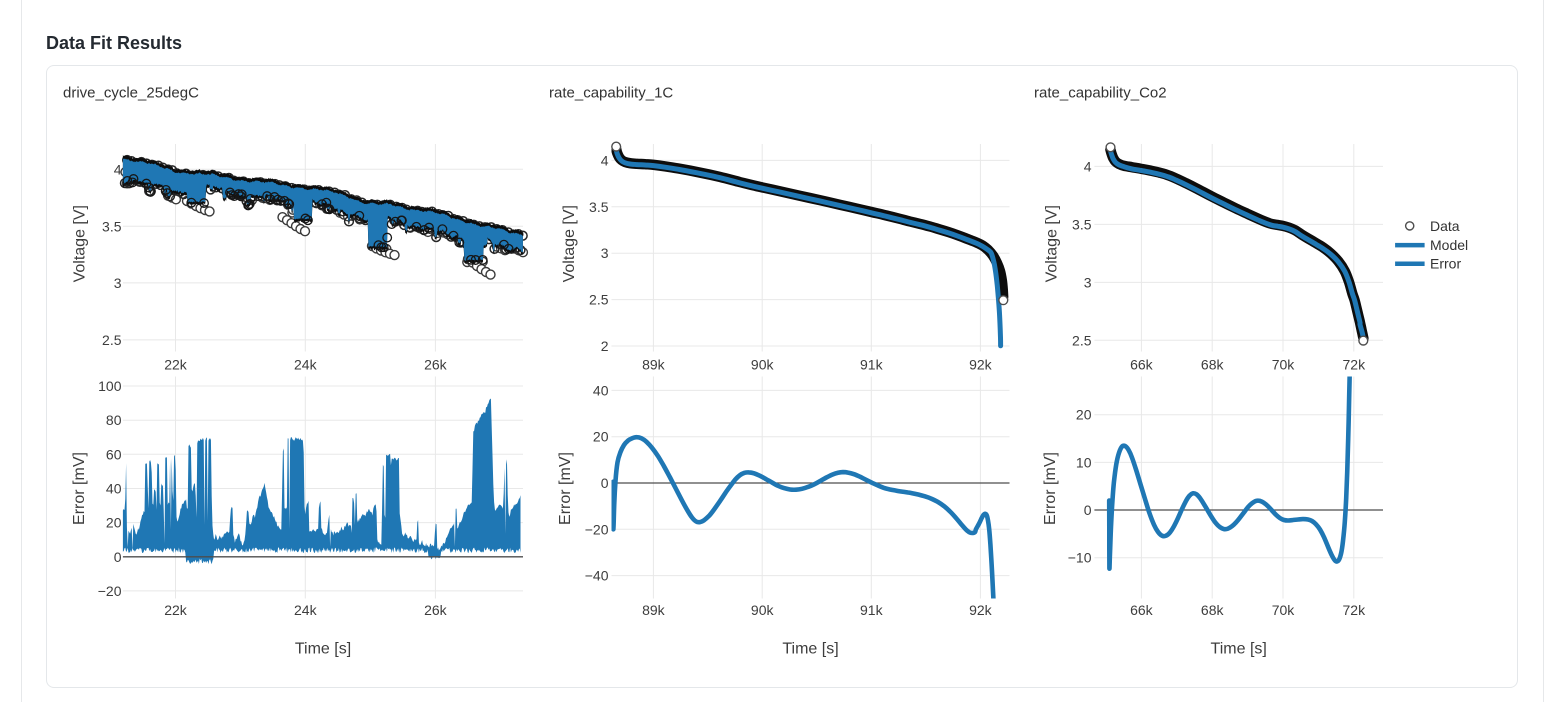 This screenshot has height=702, width=1566. I want to click on svg-text: 60, so click(114, 454).